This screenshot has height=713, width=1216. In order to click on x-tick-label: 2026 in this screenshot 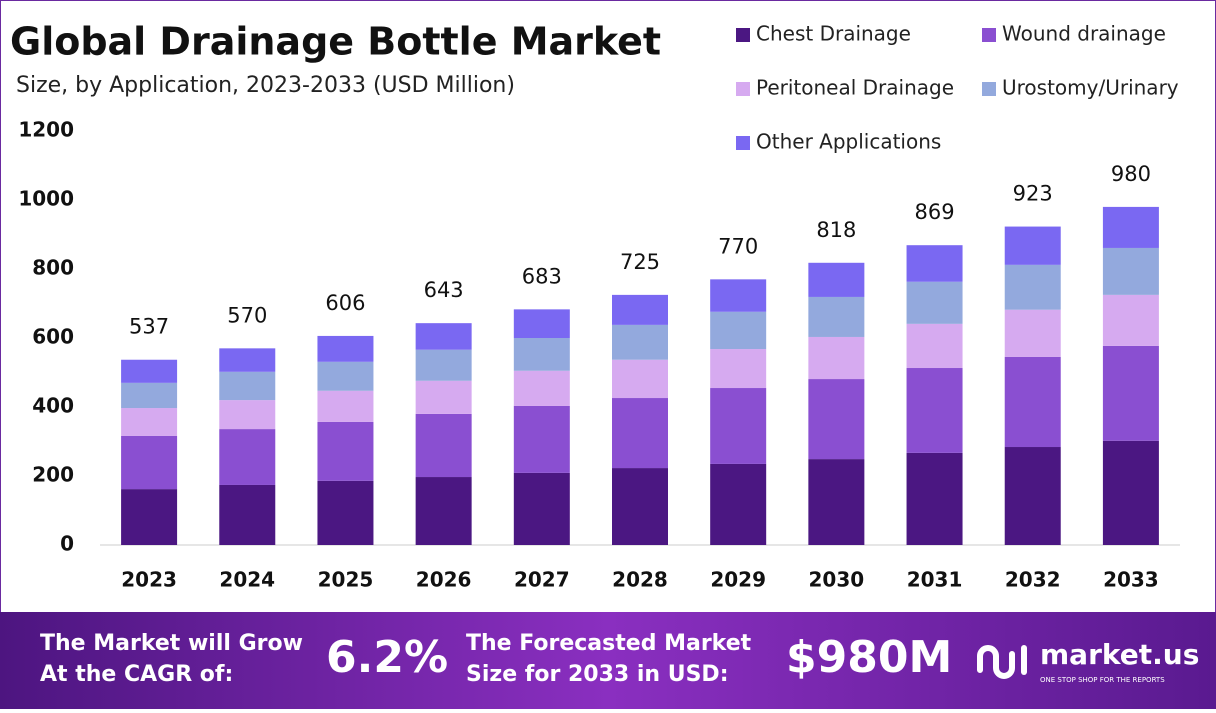, I will do `click(444, 580)`.